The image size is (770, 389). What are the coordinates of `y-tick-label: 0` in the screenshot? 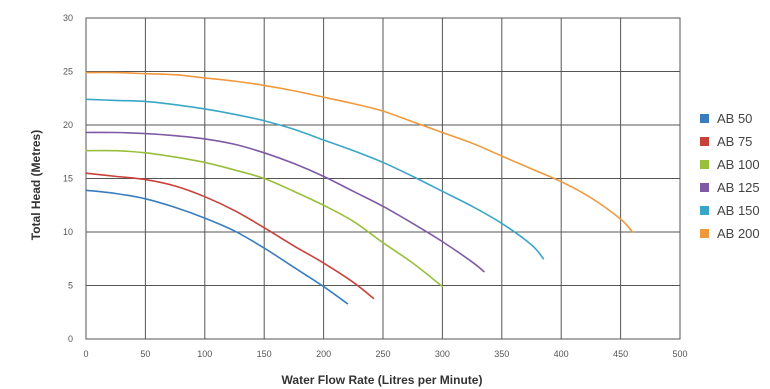 It's located at (70, 339).